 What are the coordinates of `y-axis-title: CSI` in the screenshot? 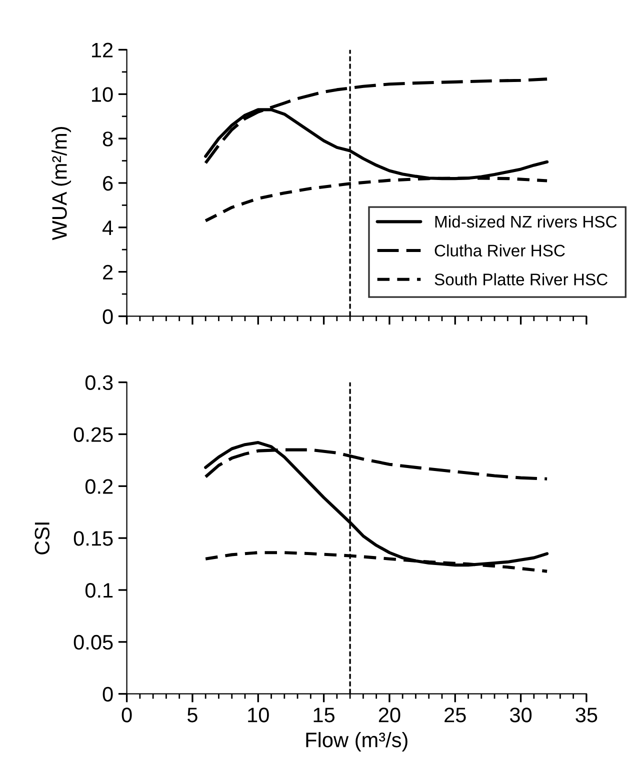 It's located at (42, 538).